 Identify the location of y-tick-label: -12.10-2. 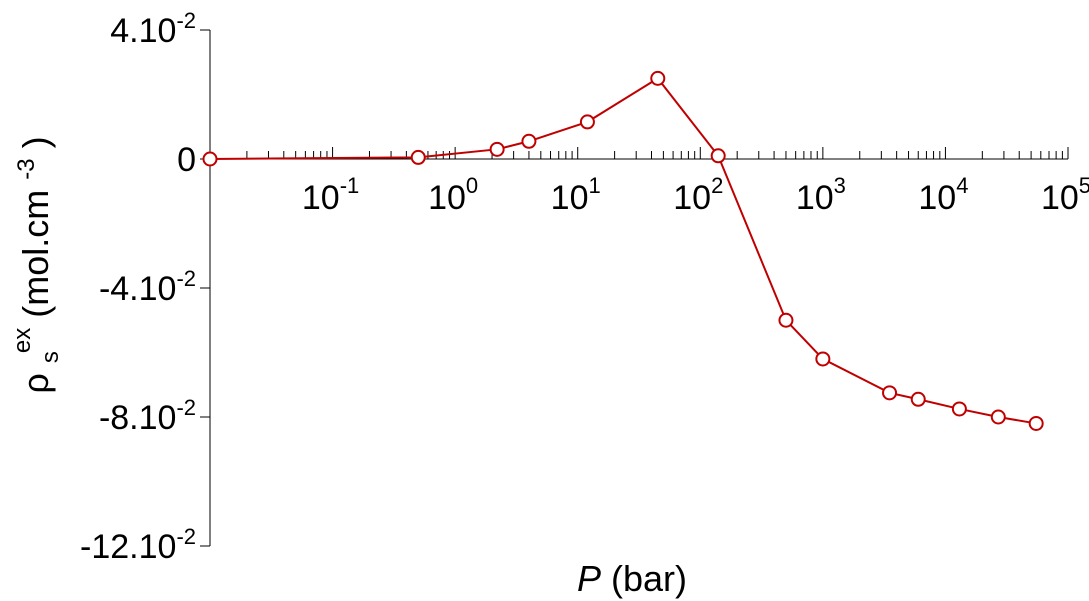
(138, 545).